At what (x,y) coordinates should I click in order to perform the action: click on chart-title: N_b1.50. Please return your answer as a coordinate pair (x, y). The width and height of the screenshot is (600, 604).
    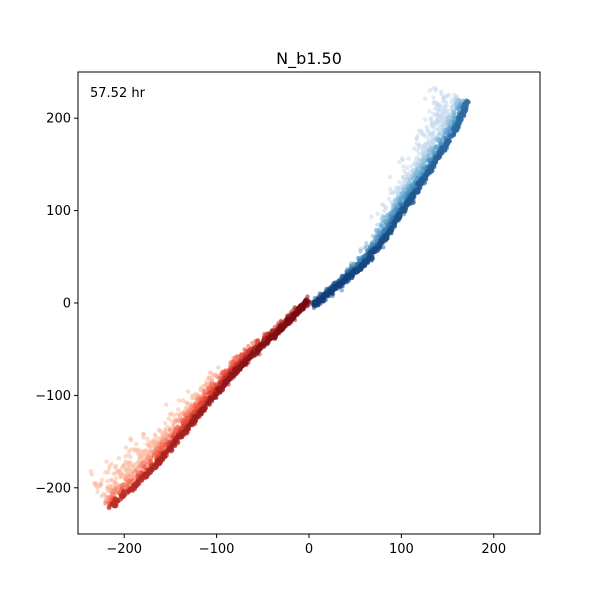
    Looking at the image, I should click on (309, 59).